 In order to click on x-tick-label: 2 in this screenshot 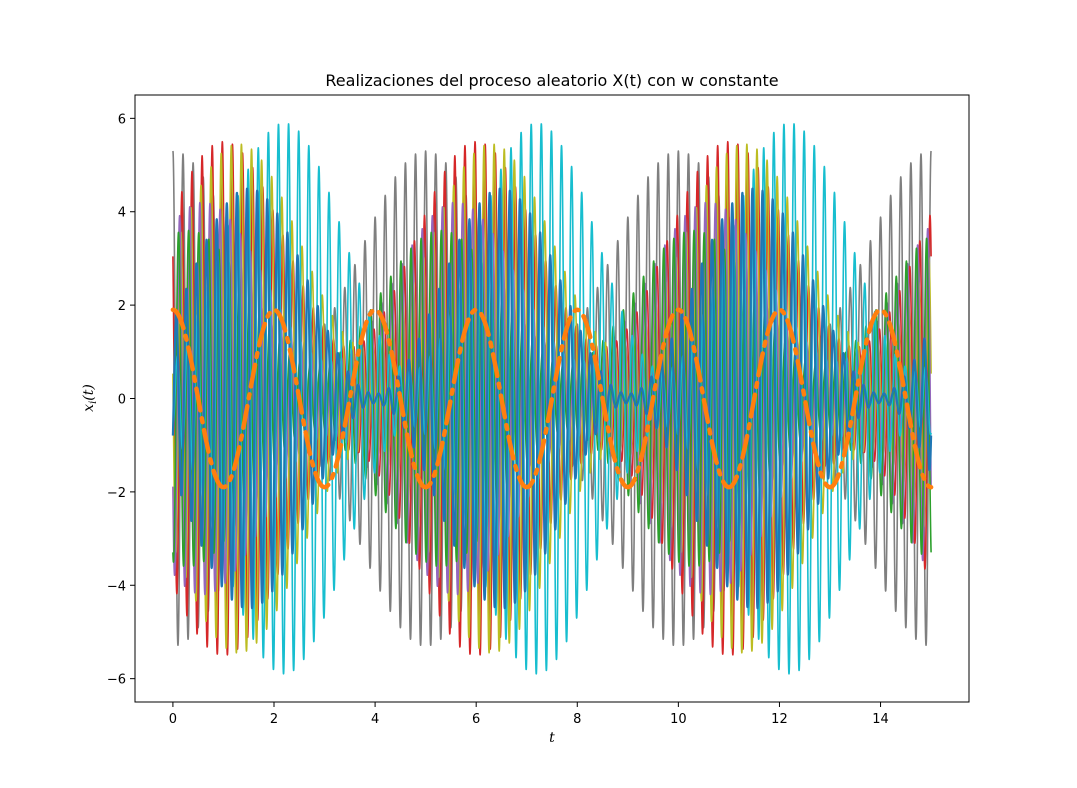, I will do `click(274, 719)`.